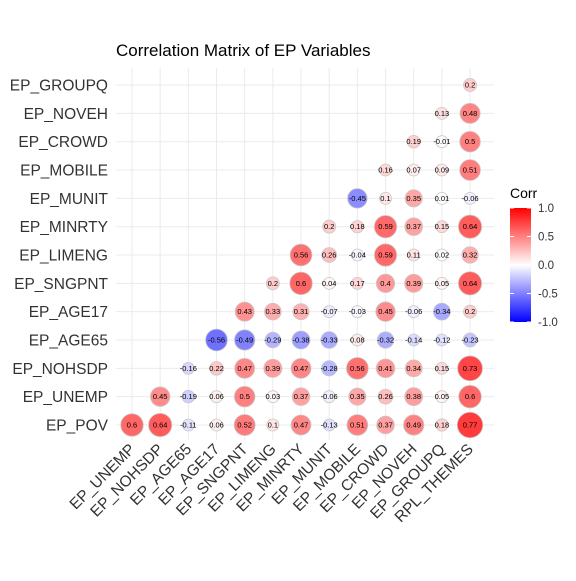  What do you see at coordinates (534, 257) in the screenshot?
I see `color-legend: Corr 1.0 0.5 0.0 -0.5 -1.0` at bounding box center [534, 257].